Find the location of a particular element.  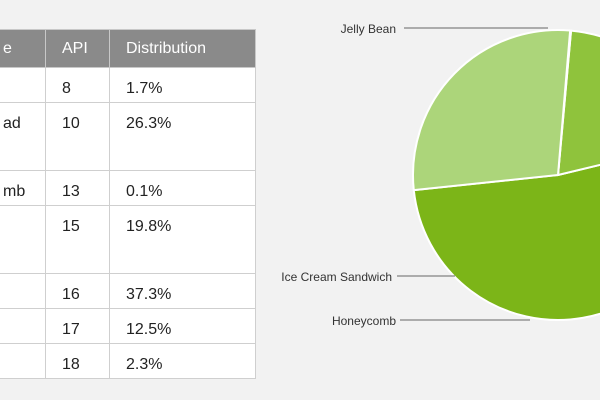

cell-distribution: 1.7% is located at coordinates (182, 85).